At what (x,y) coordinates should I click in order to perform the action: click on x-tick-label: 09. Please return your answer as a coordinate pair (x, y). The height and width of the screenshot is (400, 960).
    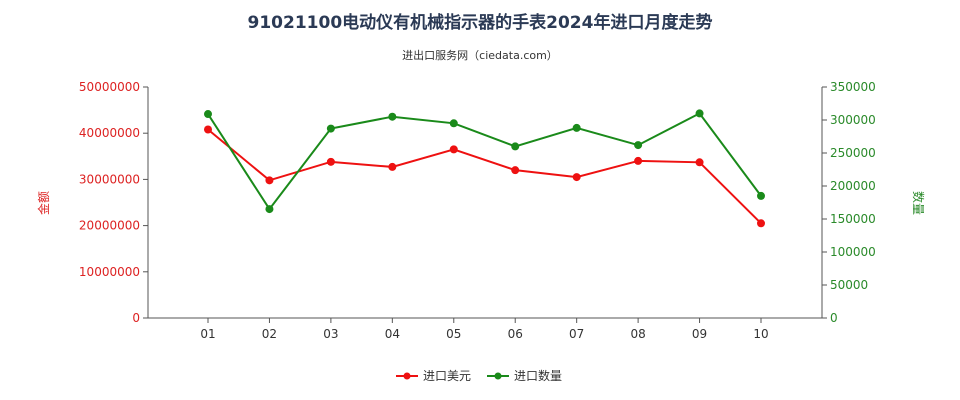
    Looking at the image, I should click on (699, 334).